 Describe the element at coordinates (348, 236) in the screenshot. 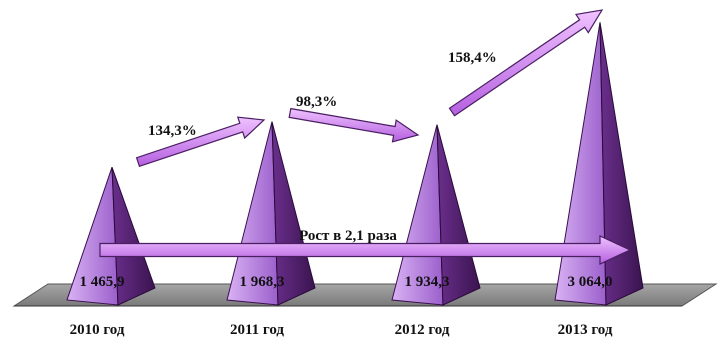

I see `overall-growth-label: Рост в 2,1 раза` at that location.